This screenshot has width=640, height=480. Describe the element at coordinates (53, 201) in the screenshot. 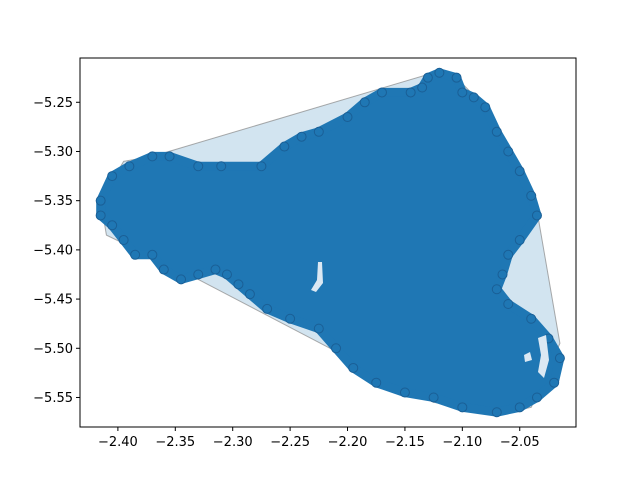

I see `y-tick-label: −5.35` at that location.